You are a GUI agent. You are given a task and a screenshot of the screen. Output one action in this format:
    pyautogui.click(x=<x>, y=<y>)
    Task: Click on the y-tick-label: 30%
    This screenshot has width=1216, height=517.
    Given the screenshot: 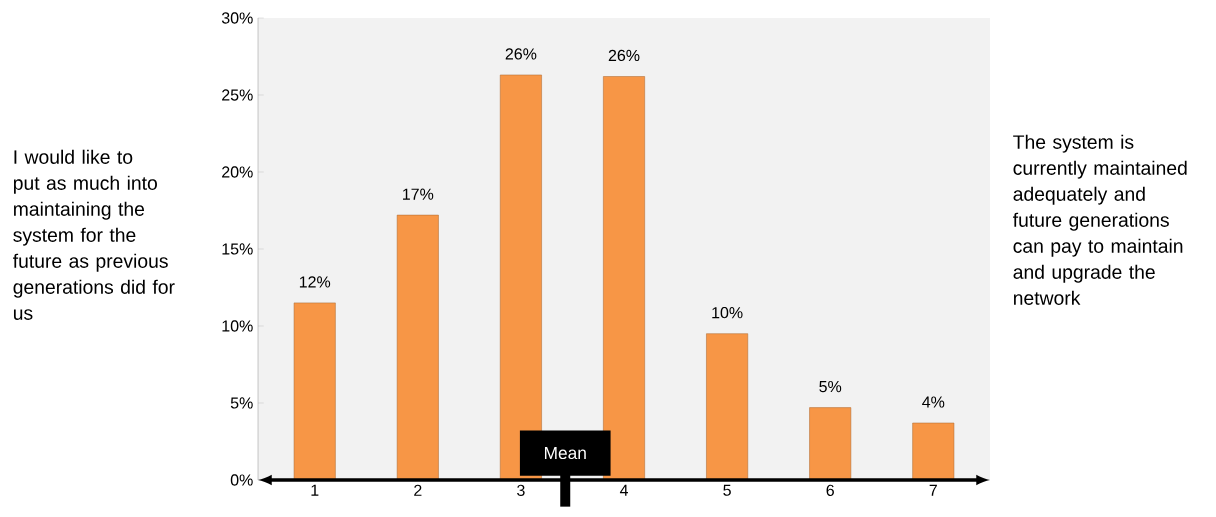 What is the action you would take?
    pyautogui.click(x=237, y=18)
    